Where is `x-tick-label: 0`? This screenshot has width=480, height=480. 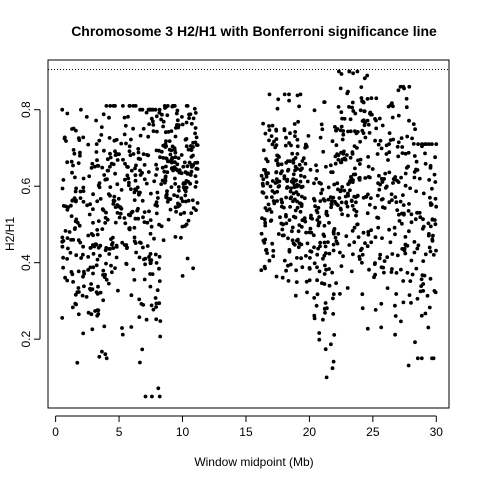 x-tick-label: 0 is located at coordinates (55, 432).